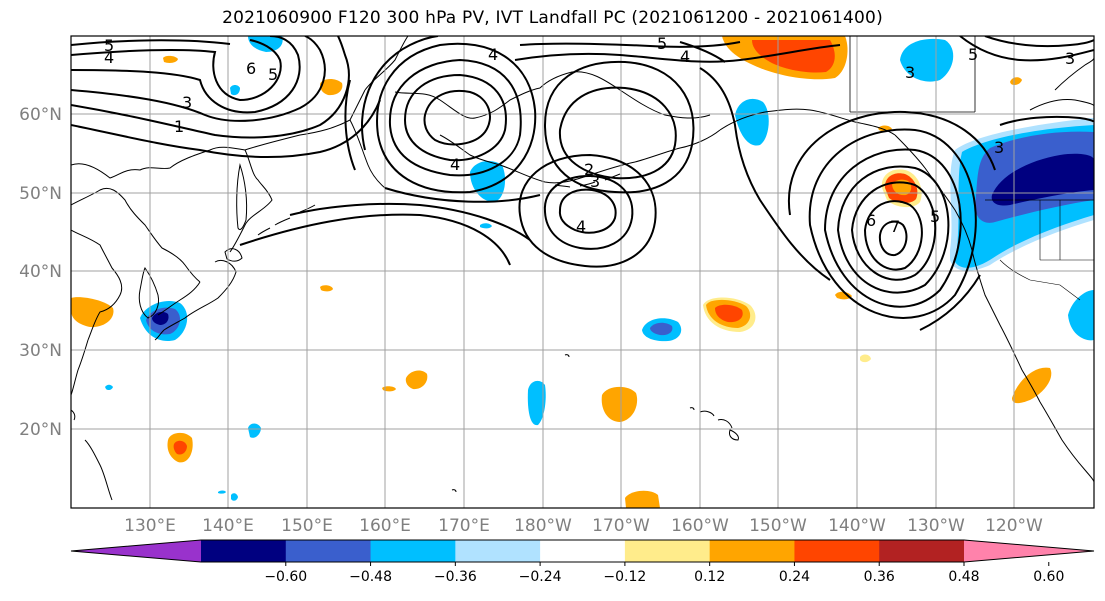 Image resolution: width=1105 pixels, height=601 pixels. Describe the element at coordinates (265, 44) in the screenshot. I see `ivt-region-kamchatka-negative` at that location.